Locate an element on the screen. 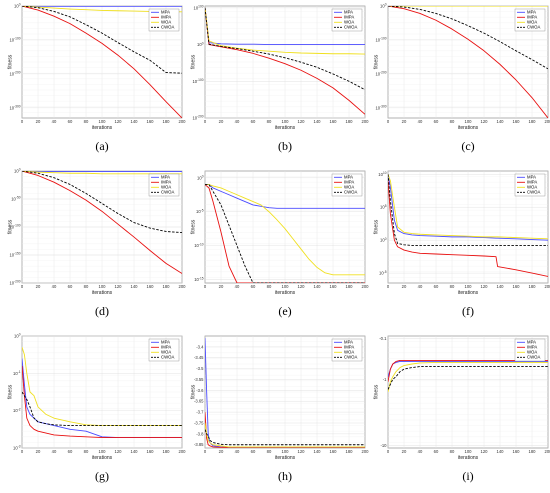 Image resolution: width=550 pixels, height=493 pixels. tick-exponent: -5 is located at coordinates (385, 272).